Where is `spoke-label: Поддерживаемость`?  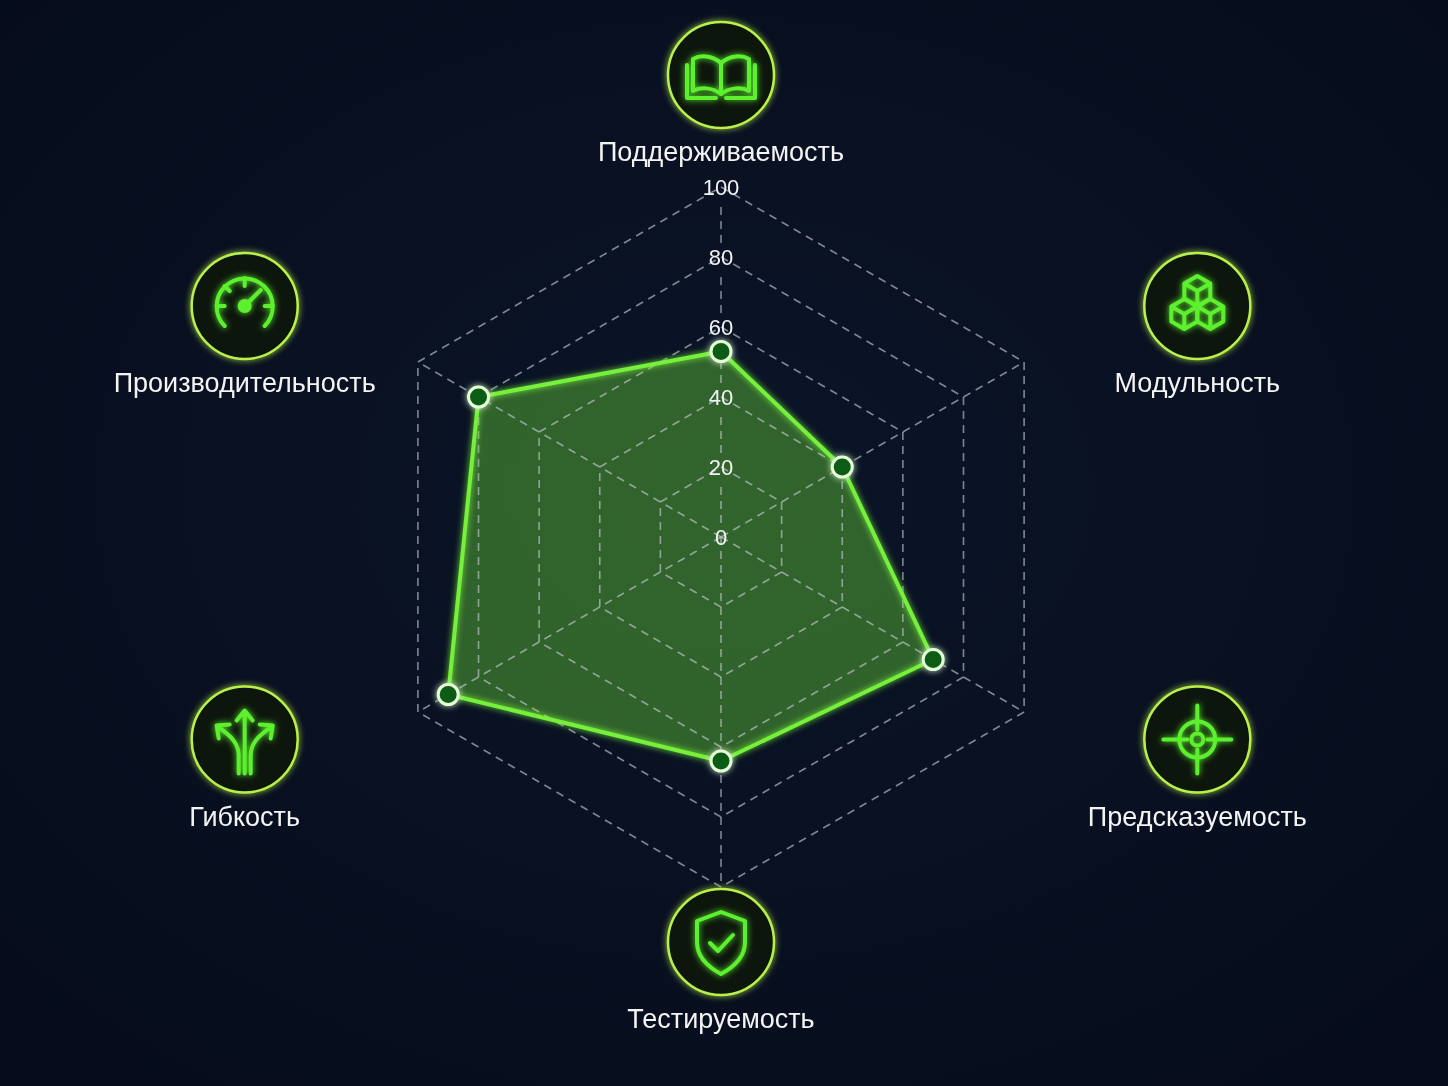 spoke-label: Поддерживаемость is located at coordinates (721, 152).